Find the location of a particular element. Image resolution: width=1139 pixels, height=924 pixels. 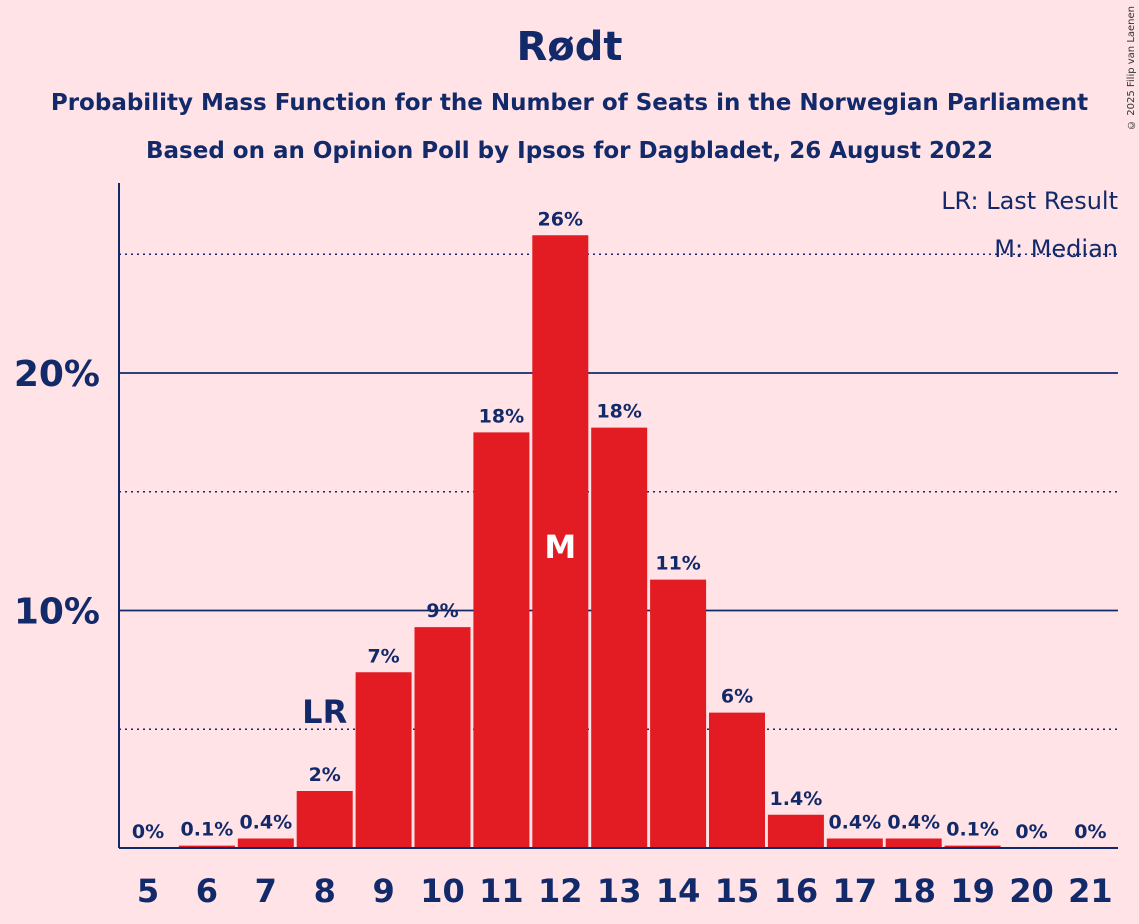

markers: LR M is located at coordinates (439, 629).